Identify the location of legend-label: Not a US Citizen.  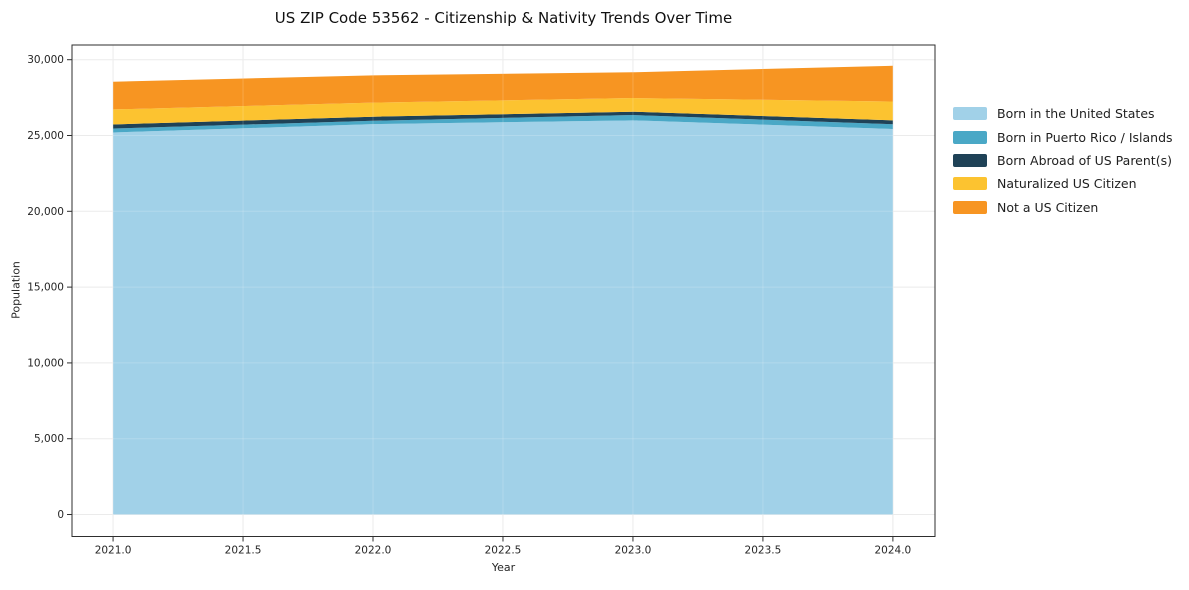
(1048, 207).